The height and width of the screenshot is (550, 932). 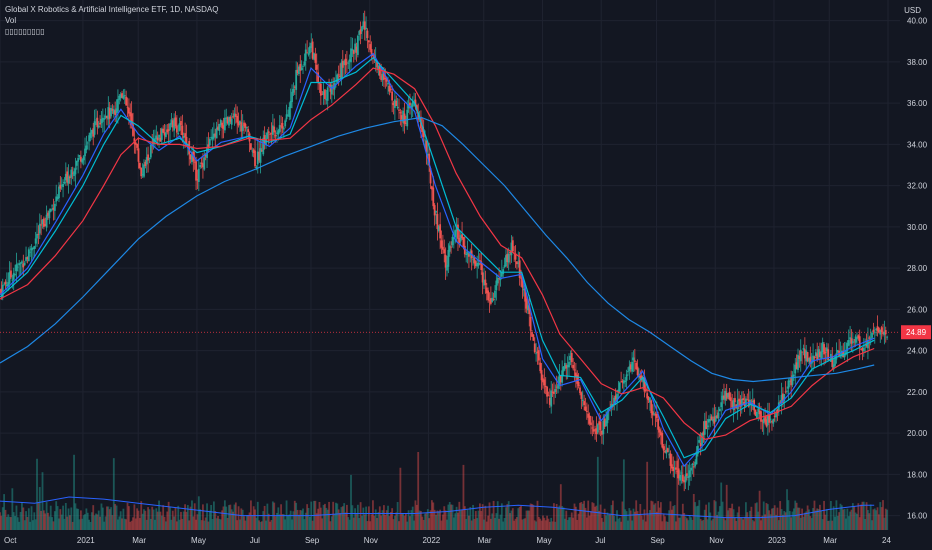 What do you see at coordinates (444, 491) in the screenshot?
I see `volume-bars` at bounding box center [444, 491].